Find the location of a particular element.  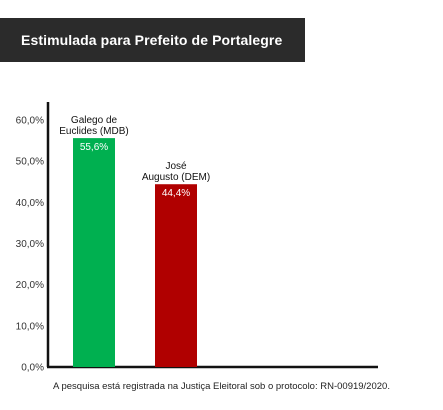

y-tick-label: 10,0% is located at coordinates (30, 326).